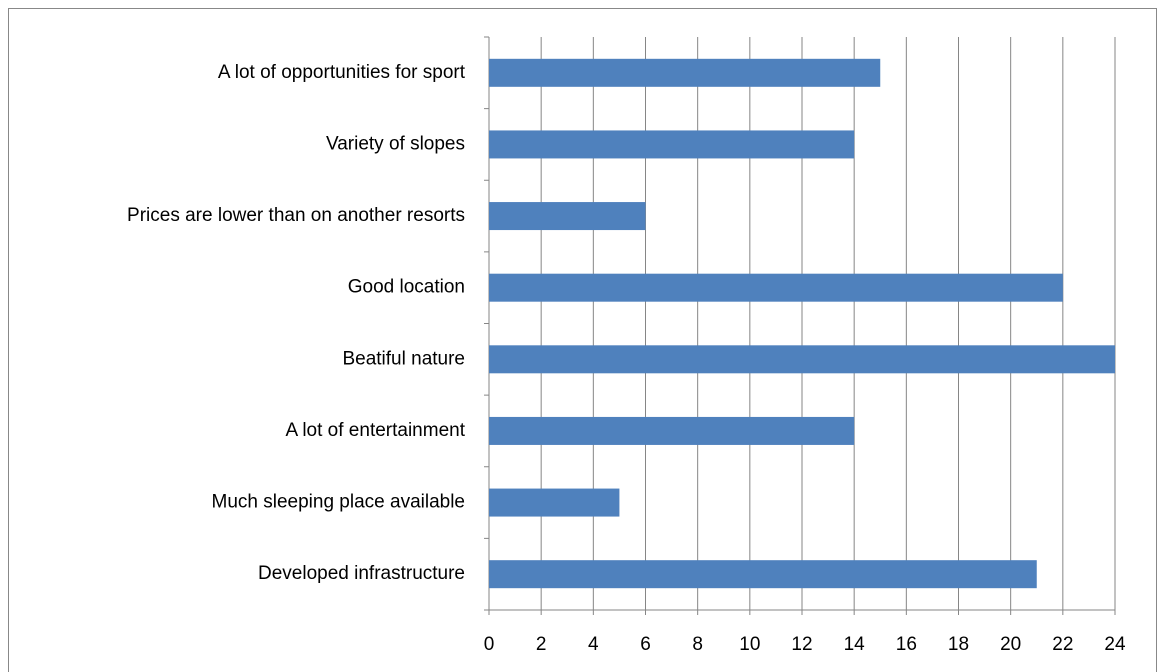  I want to click on y-tick-label: Good location, so click(406, 287).